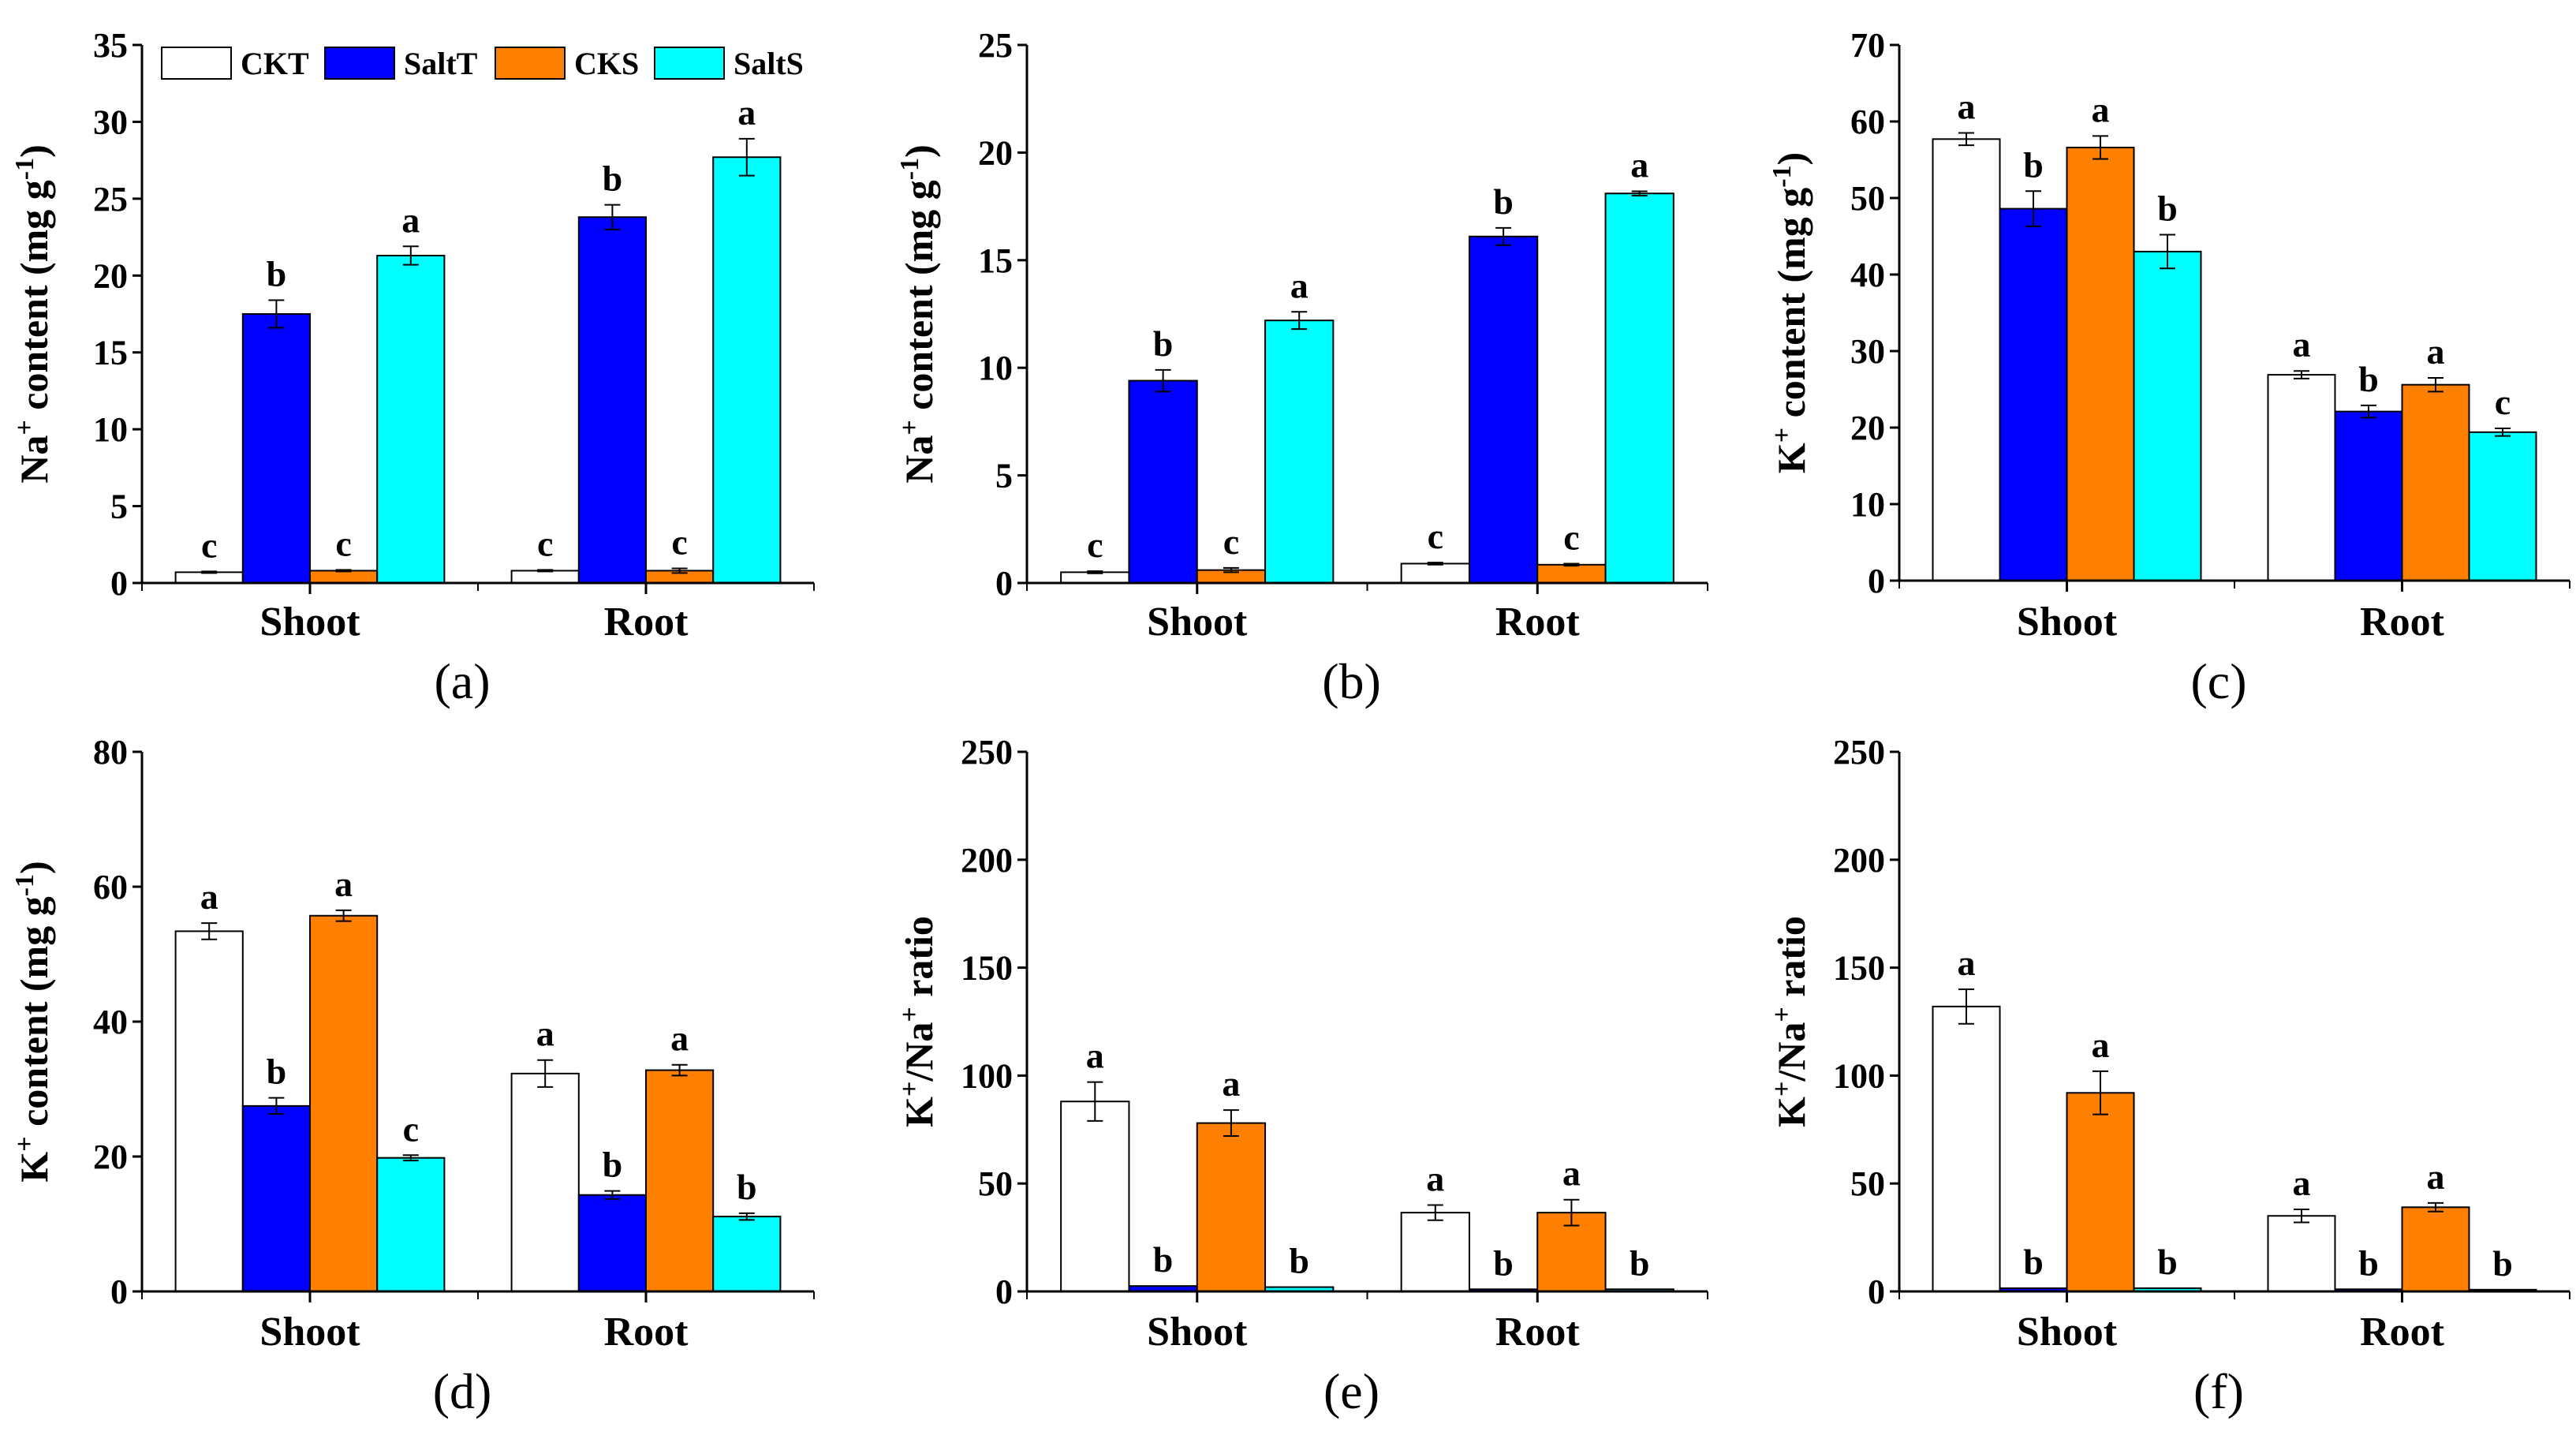 The image size is (2576, 1435). Describe the element at coordinates (1867, 45) in the screenshot. I see `y-tick-label: 70` at that location.